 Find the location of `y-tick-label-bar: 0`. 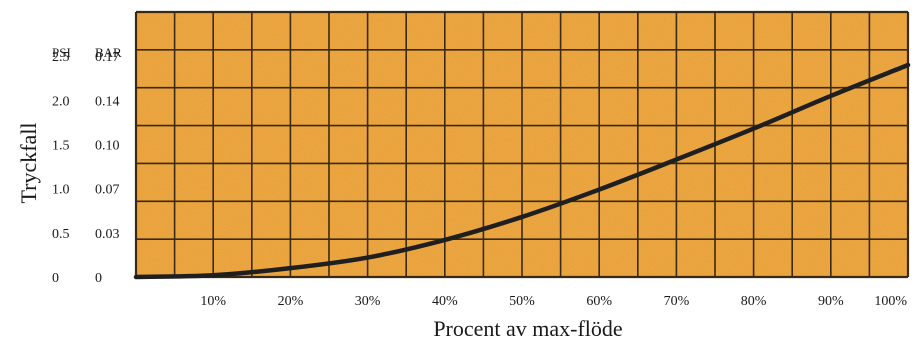

y-tick-label-bar: 0 is located at coordinates (98, 278).